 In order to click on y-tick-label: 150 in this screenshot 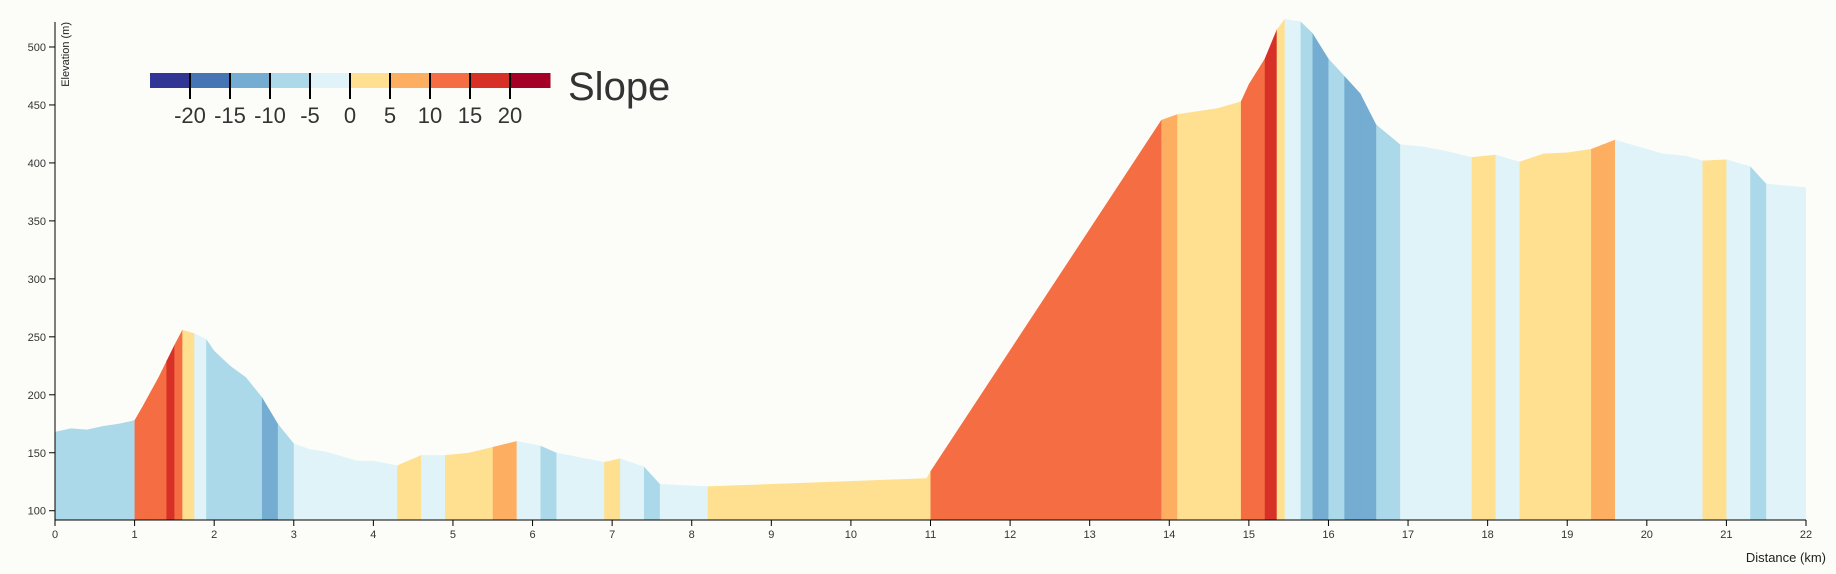, I will do `click(37, 454)`.